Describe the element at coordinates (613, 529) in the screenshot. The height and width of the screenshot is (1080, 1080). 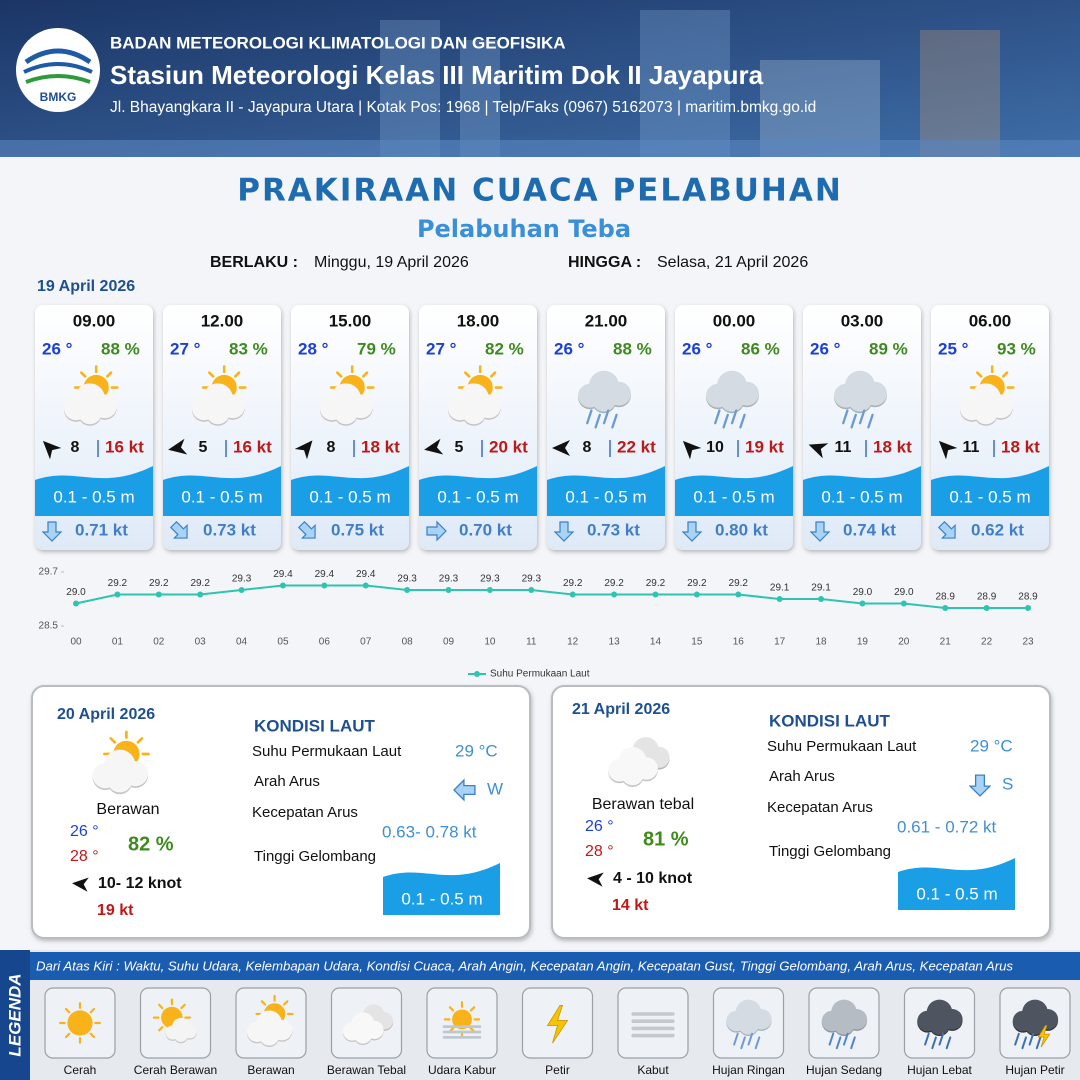
I see `current-speed: 0.73 kt` at that location.